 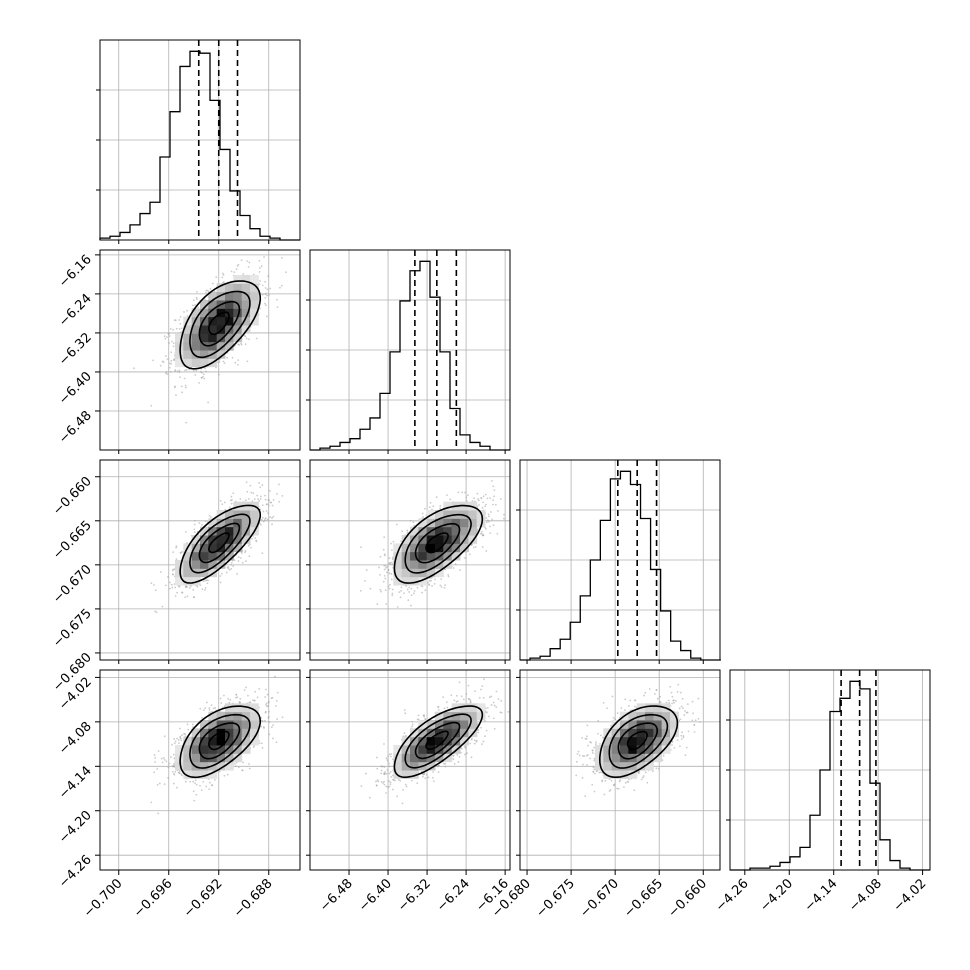 I want to click on x-tick-label: −6.48, so click(x=336, y=895).